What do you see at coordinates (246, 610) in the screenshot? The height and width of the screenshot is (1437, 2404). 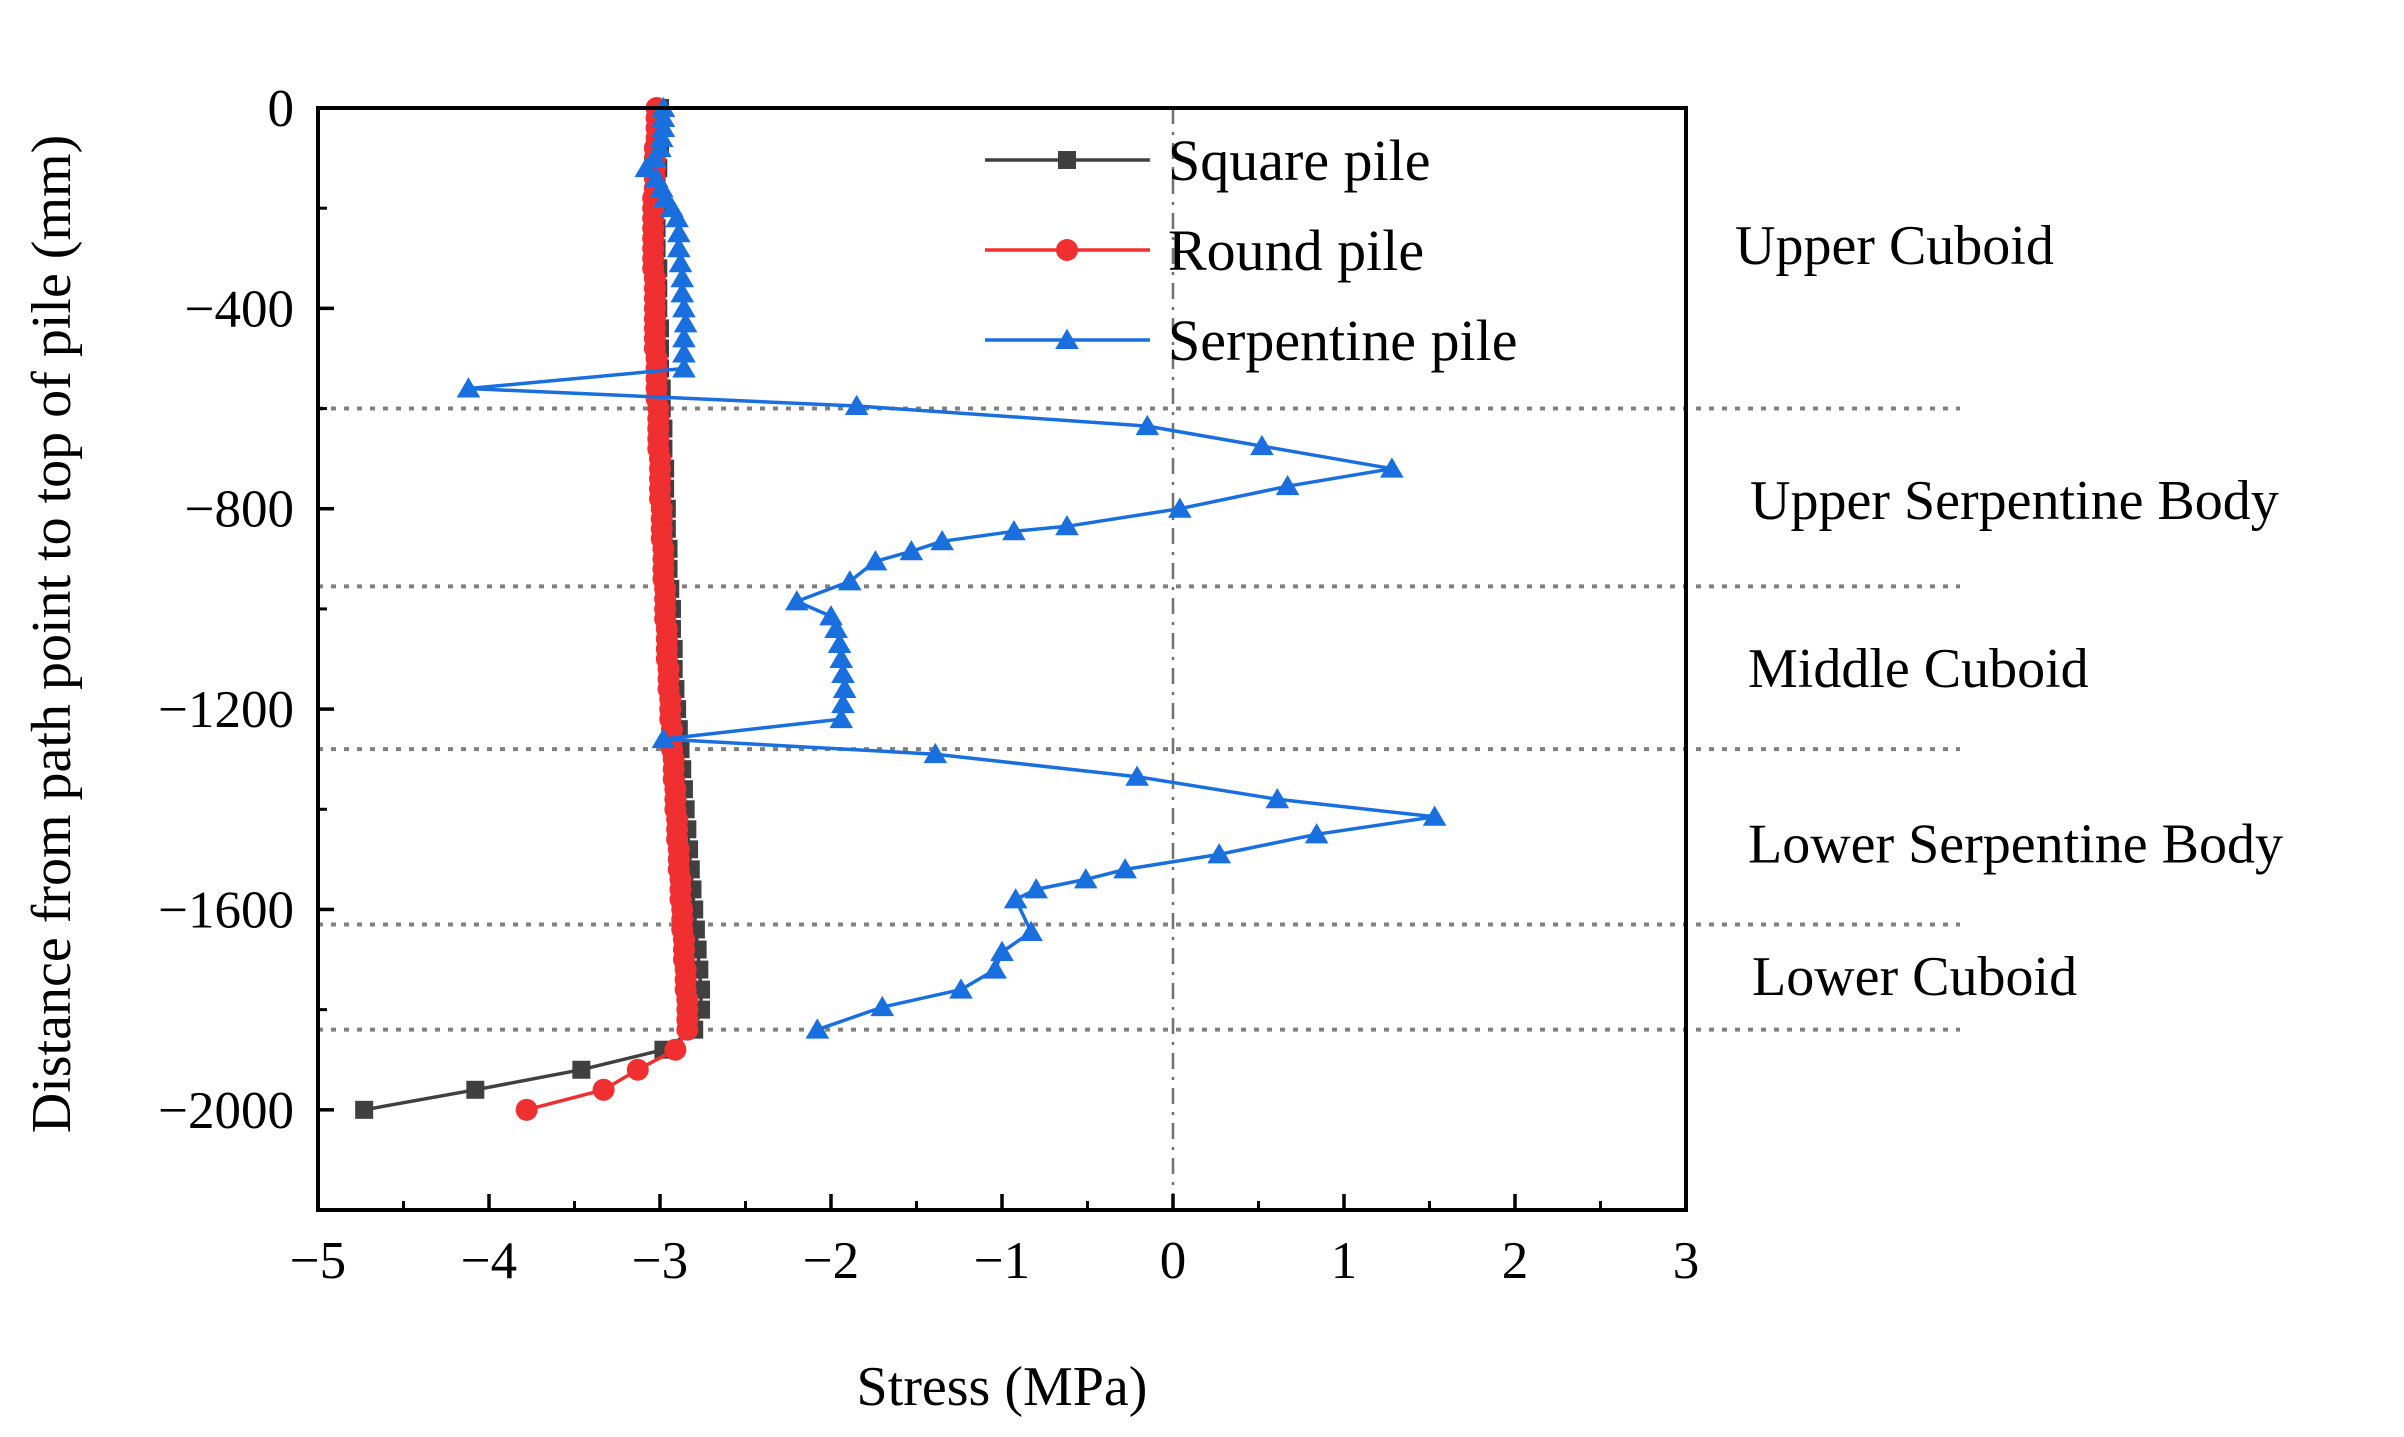 I see `y-axis: 0 −400 −800 −1200 −1600 −2000` at bounding box center [246, 610].